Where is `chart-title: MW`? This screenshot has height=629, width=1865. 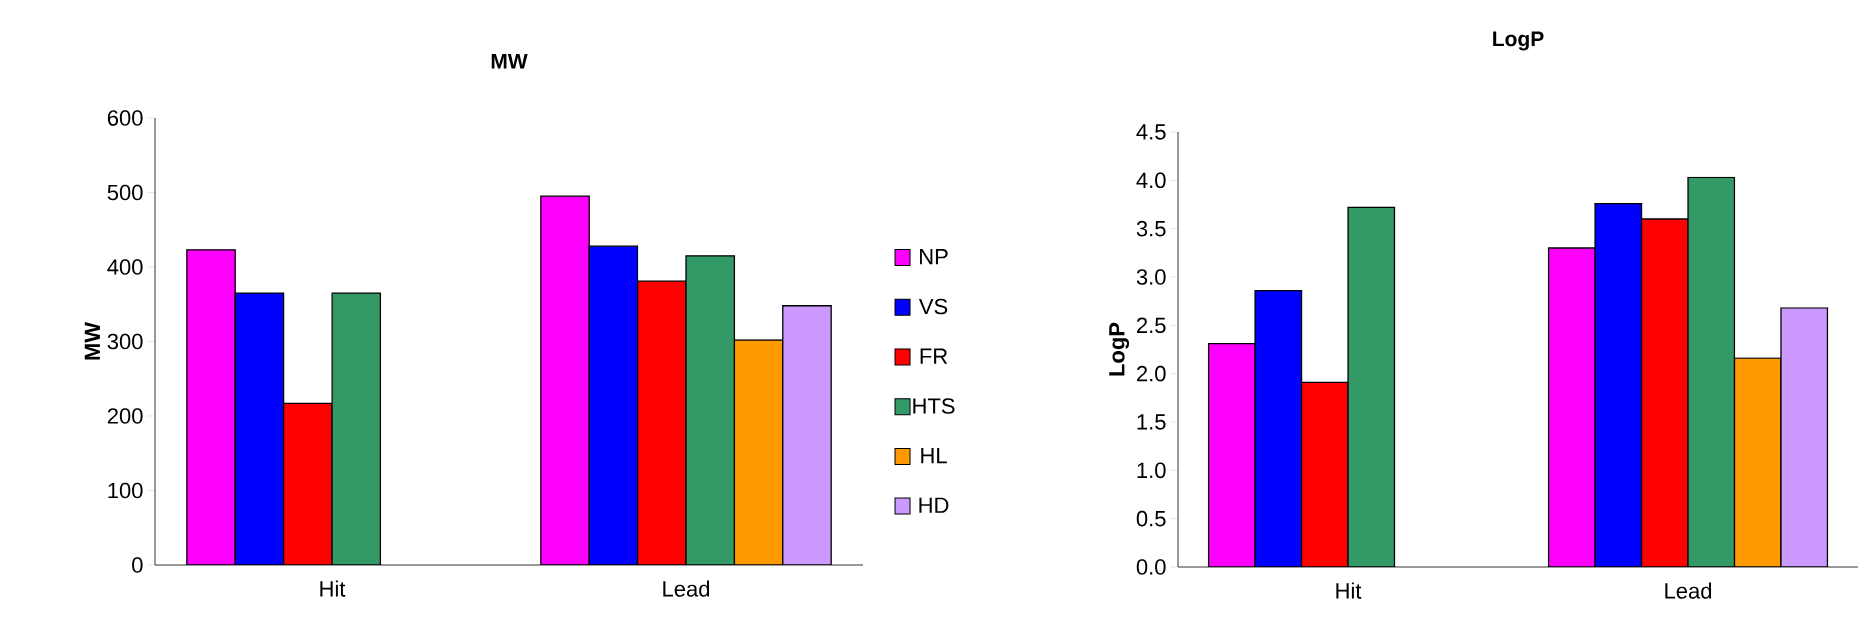
chart-title: MW is located at coordinates (509, 61).